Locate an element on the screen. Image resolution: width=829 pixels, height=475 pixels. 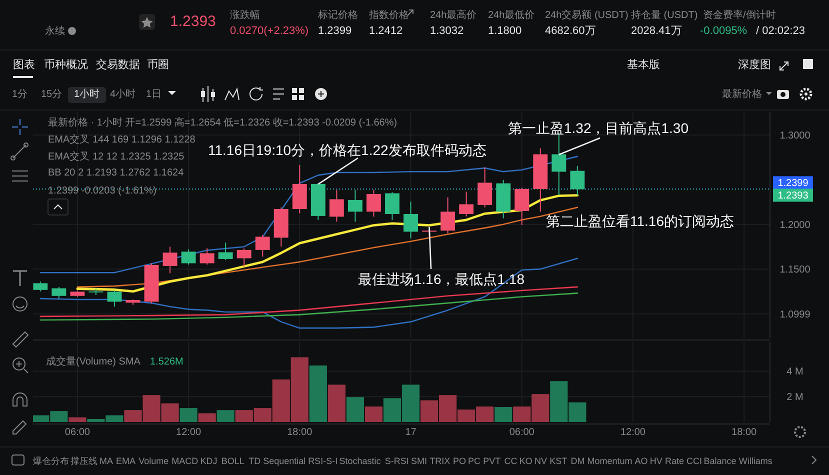
annotation: 第一止盈1.32，目前高点1.30 is located at coordinates (598, 128).